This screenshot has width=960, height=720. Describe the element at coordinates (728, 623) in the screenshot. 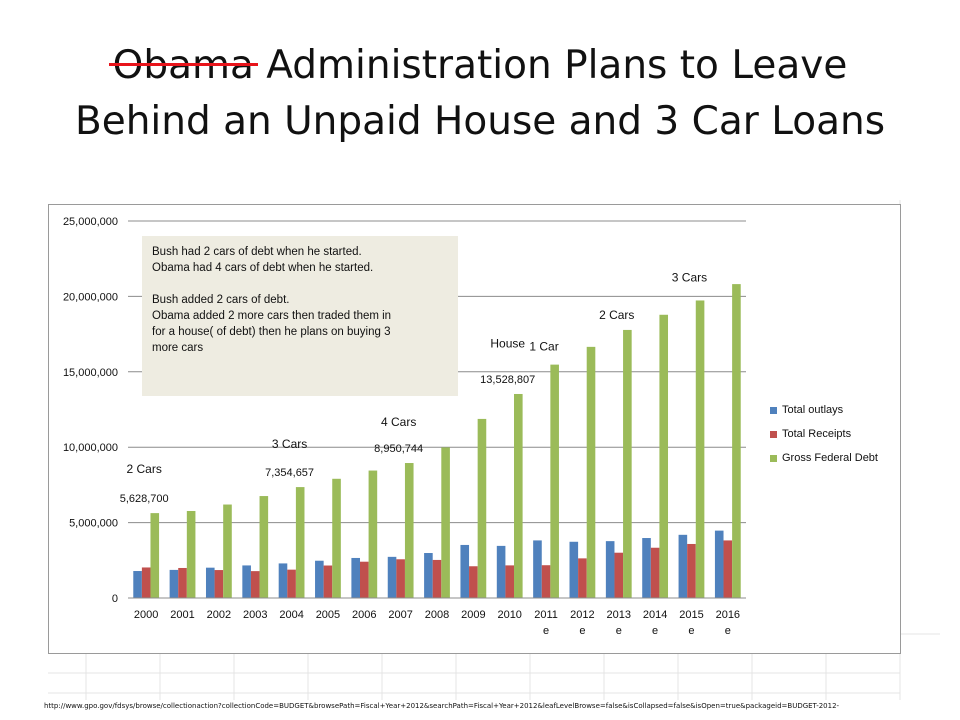

I see `x-tick-label: 2016 e` at that location.